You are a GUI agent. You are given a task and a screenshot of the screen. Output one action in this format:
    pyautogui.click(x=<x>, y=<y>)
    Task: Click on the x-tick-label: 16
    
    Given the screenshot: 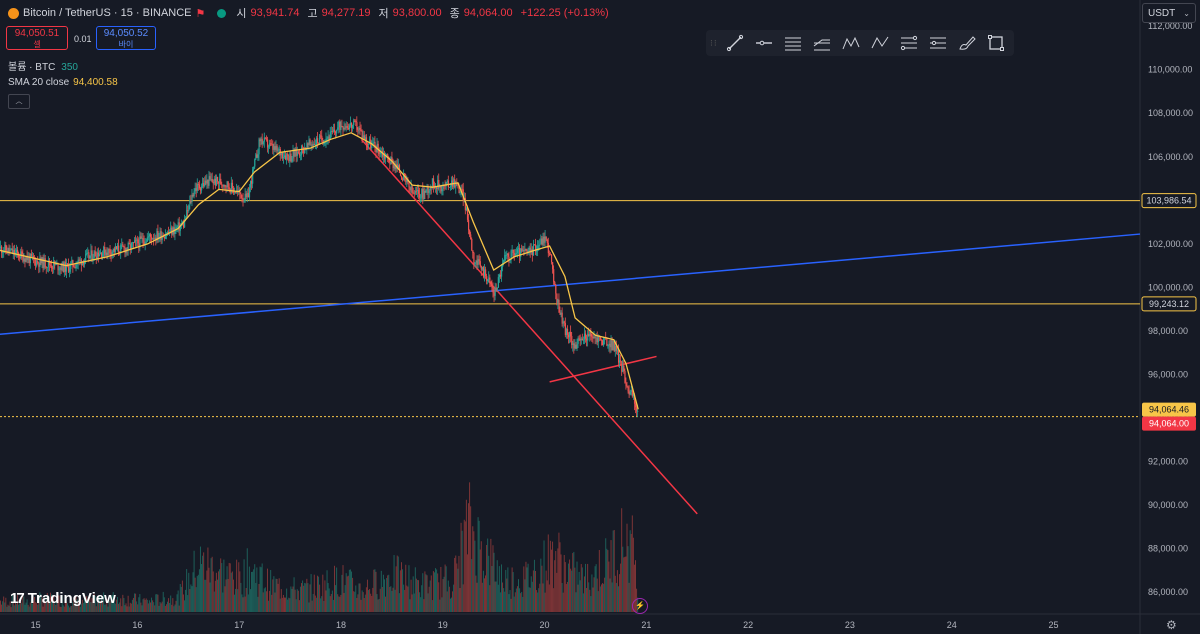 What is the action you would take?
    pyautogui.click(x=137, y=625)
    